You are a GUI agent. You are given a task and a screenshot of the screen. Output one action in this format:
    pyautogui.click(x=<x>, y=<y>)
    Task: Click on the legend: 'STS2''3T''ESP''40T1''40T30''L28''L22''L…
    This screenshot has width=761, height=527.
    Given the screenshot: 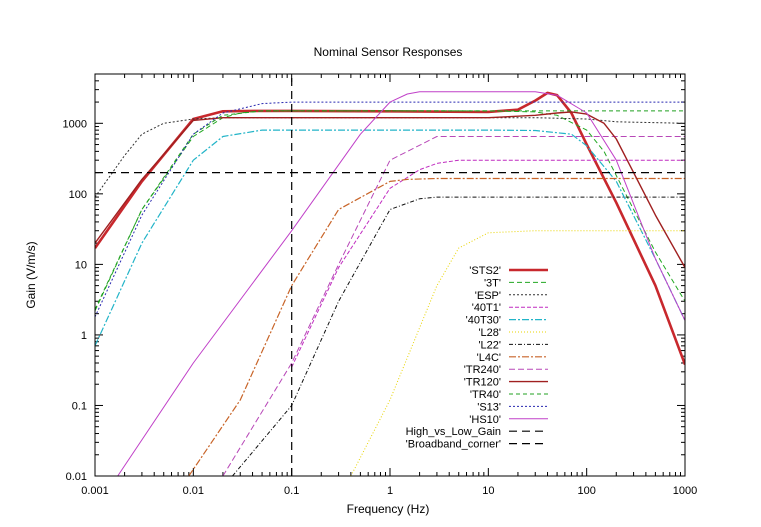 What is the action you would take?
    pyautogui.click(x=477, y=358)
    